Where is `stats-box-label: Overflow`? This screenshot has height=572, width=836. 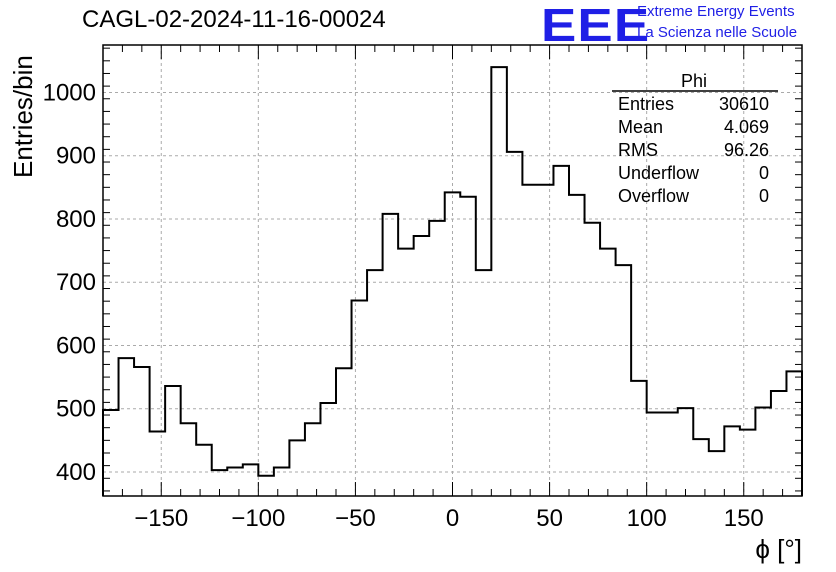 stats-box-label: Overflow is located at coordinates (654, 196).